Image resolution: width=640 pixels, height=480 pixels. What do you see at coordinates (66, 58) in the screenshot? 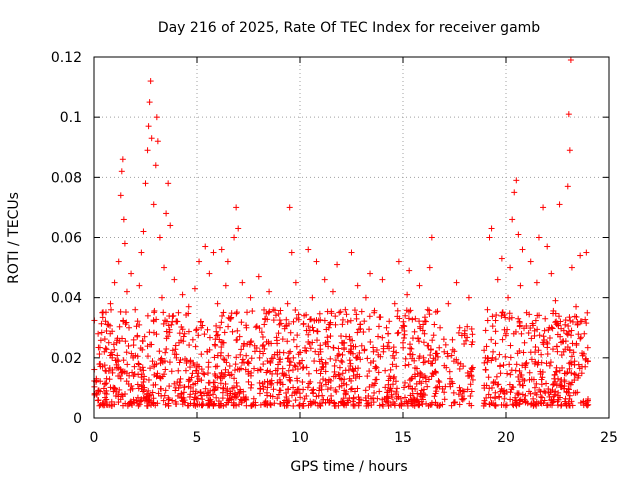
I see `y-tick-label: 0.12` at bounding box center [66, 58].